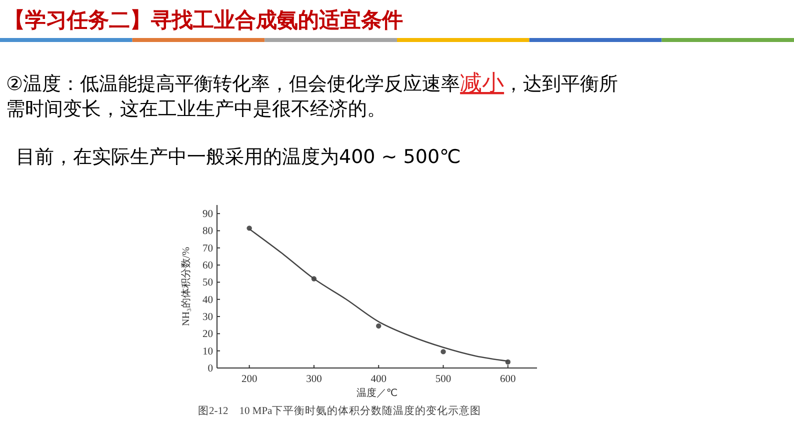 The height and width of the screenshot is (447, 794). Describe the element at coordinates (482, 83) in the screenshot. I see `text: 减小` at that location.